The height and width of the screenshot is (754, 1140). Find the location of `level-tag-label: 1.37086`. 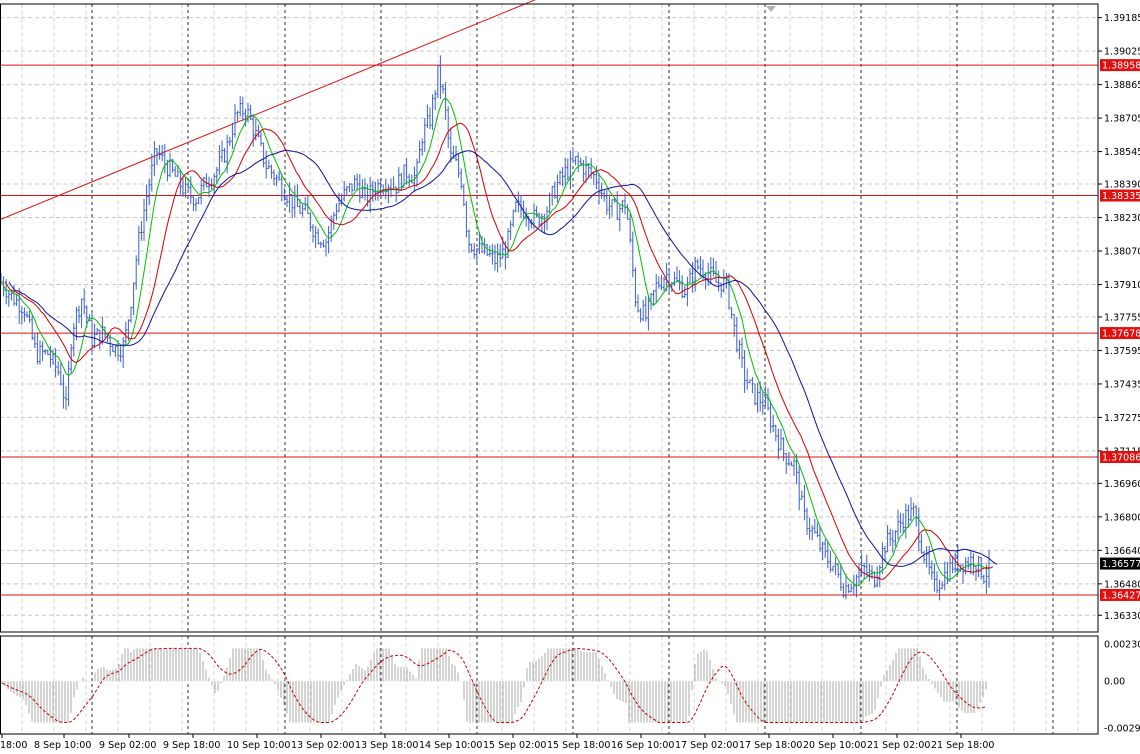

level-tag-label: 1.37086 is located at coordinates (1121, 457).